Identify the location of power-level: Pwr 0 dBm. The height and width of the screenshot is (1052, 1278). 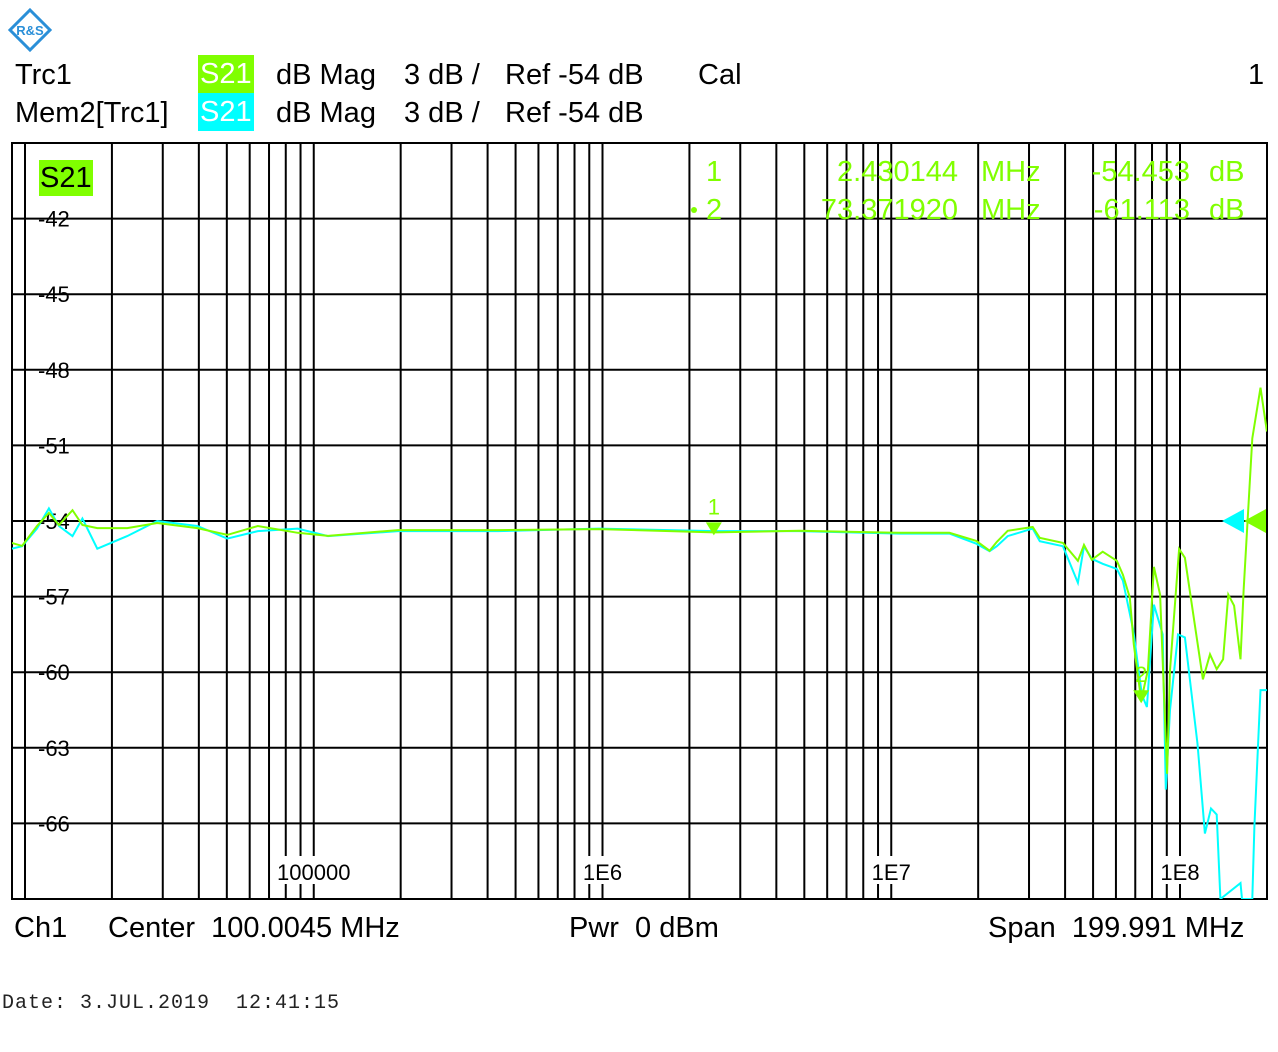
(644, 928).